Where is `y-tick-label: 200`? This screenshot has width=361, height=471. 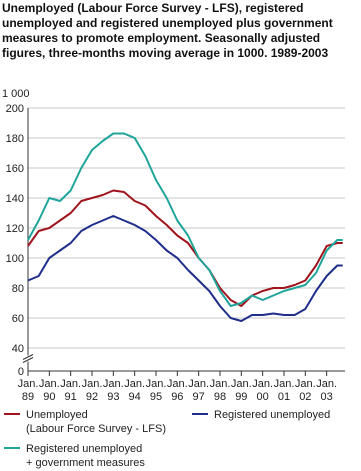 y-tick-label: 200 is located at coordinates (15, 109).